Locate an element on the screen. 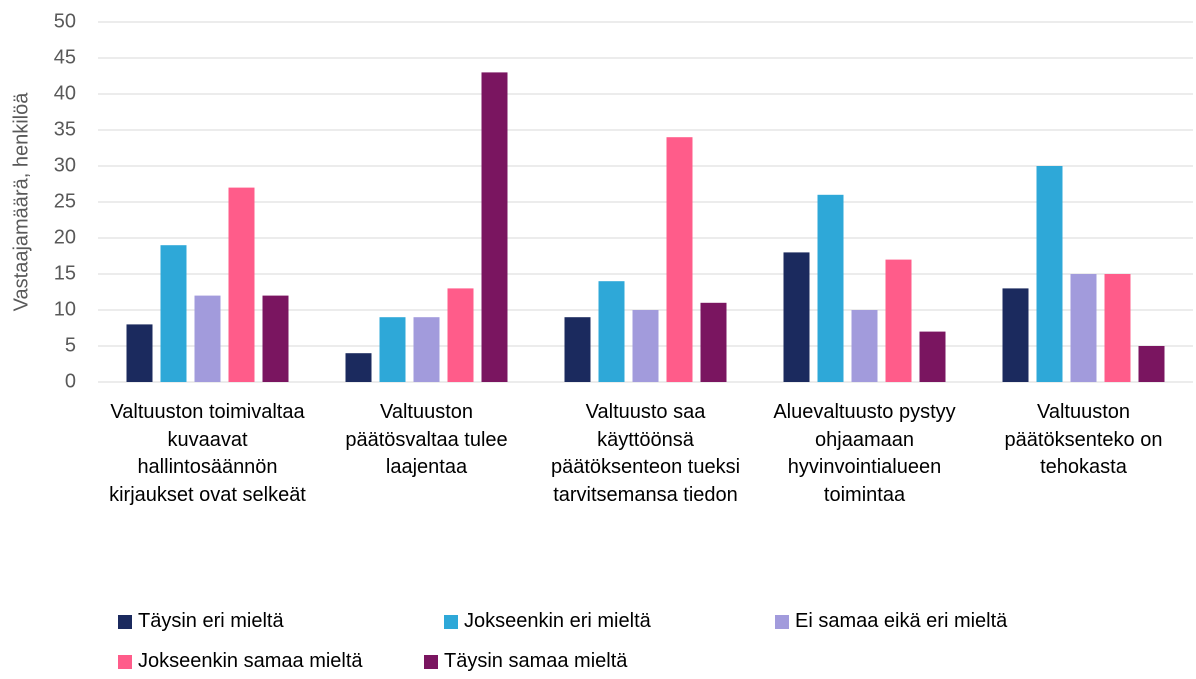 The height and width of the screenshot is (679, 1196). y-tick-label: 35 is located at coordinates (65, 129).